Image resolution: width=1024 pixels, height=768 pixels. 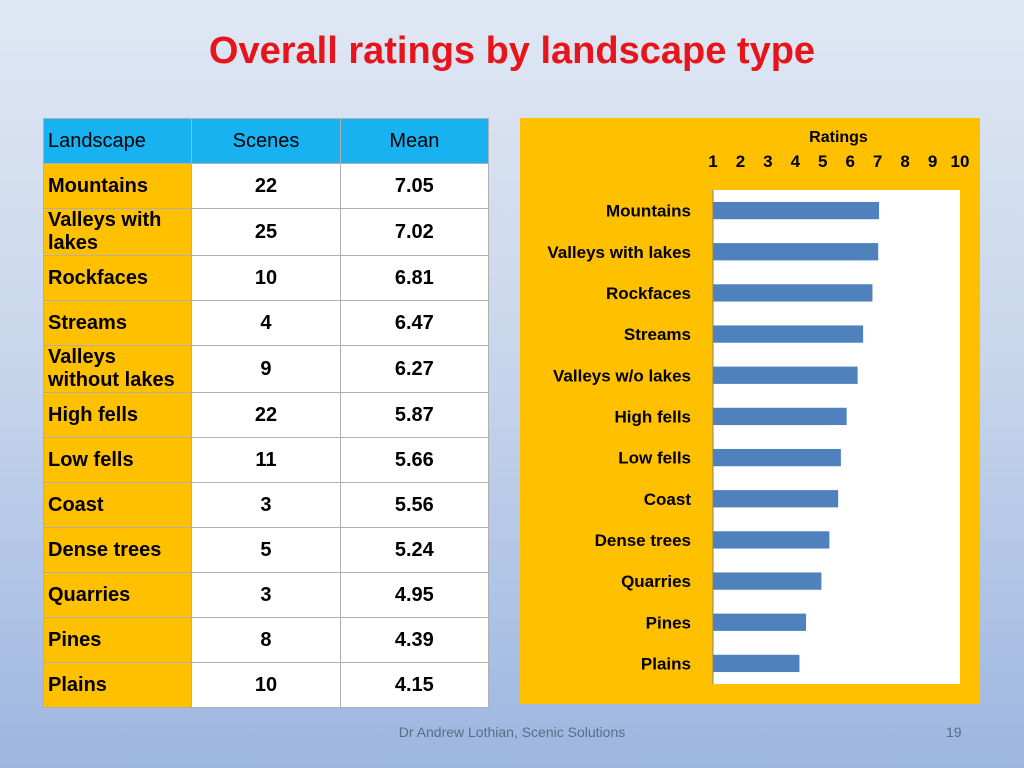 What do you see at coordinates (414, 685) in the screenshot?
I see `row-mean-cell: 4.15` at bounding box center [414, 685].